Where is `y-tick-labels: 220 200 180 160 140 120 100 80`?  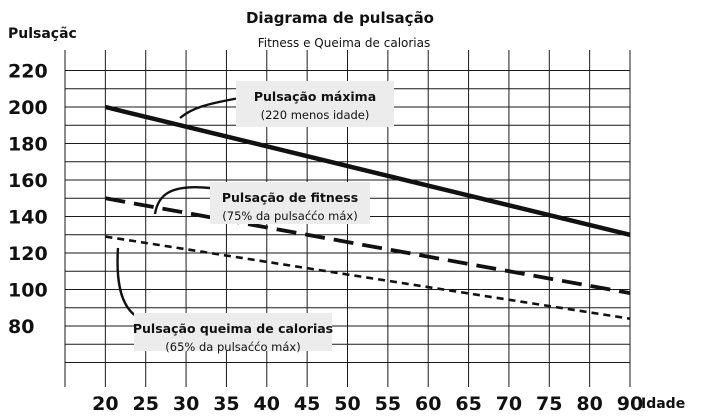
y-tick-labels: 220 200 180 160 140 120 100 80 is located at coordinates (28, 200).